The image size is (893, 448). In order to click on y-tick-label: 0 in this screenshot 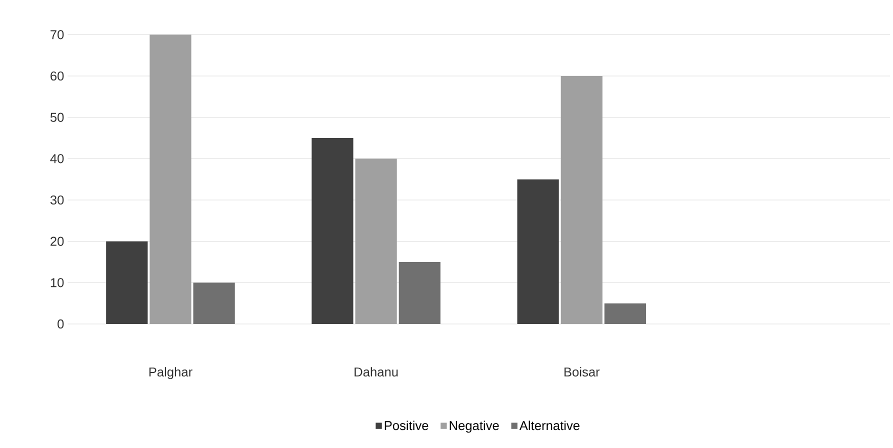, I will do `click(61, 324)`.